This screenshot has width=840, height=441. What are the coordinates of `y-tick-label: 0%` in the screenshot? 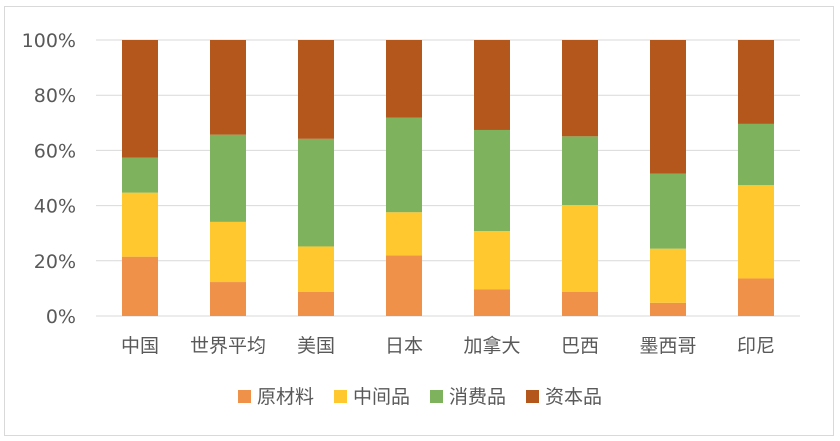 It's located at (61, 317).